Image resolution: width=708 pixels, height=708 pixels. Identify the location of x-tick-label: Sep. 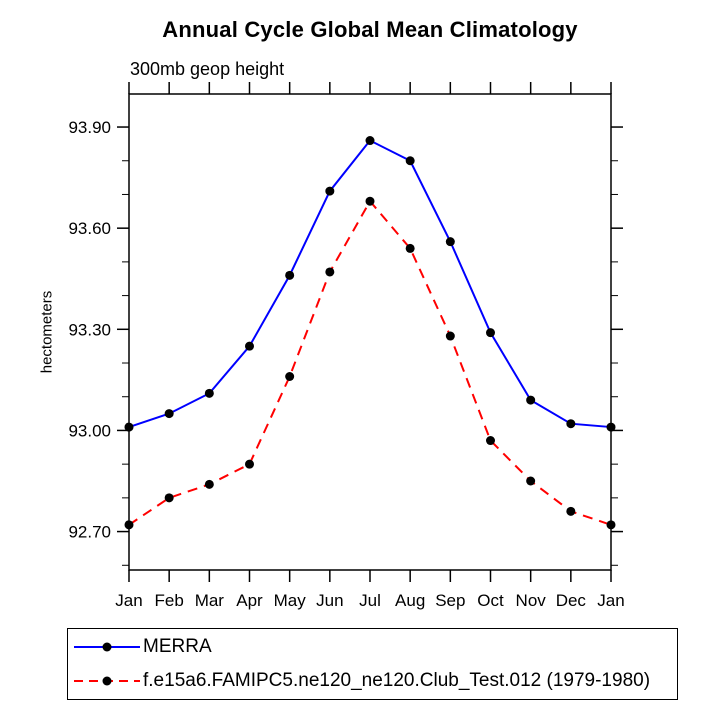
(450, 600).